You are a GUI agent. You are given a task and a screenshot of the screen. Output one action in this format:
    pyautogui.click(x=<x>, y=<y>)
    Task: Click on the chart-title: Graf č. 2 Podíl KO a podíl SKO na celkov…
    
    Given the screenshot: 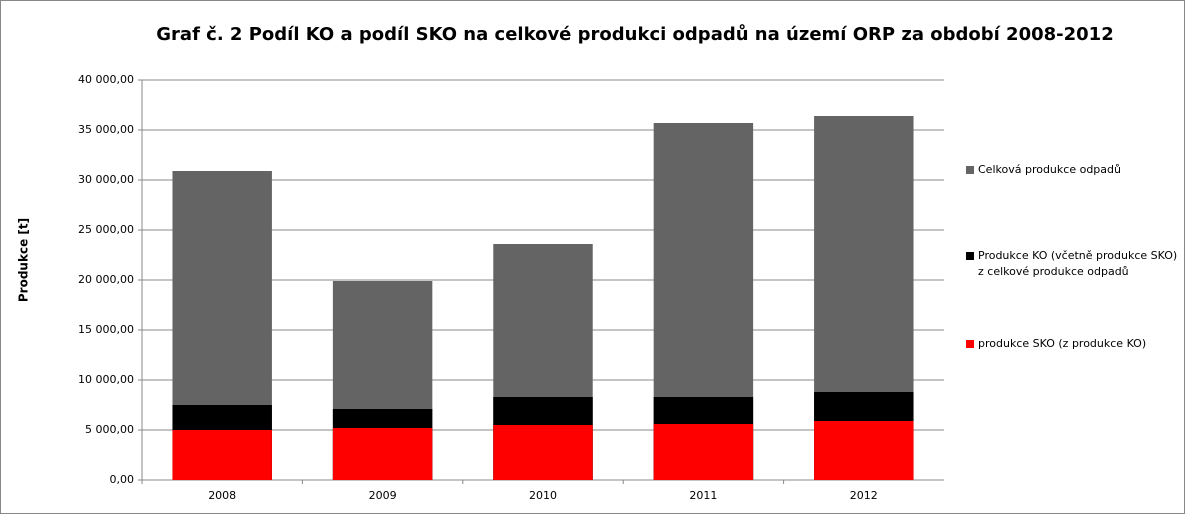 What is the action you would take?
    pyautogui.click(x=634, y=34)
    